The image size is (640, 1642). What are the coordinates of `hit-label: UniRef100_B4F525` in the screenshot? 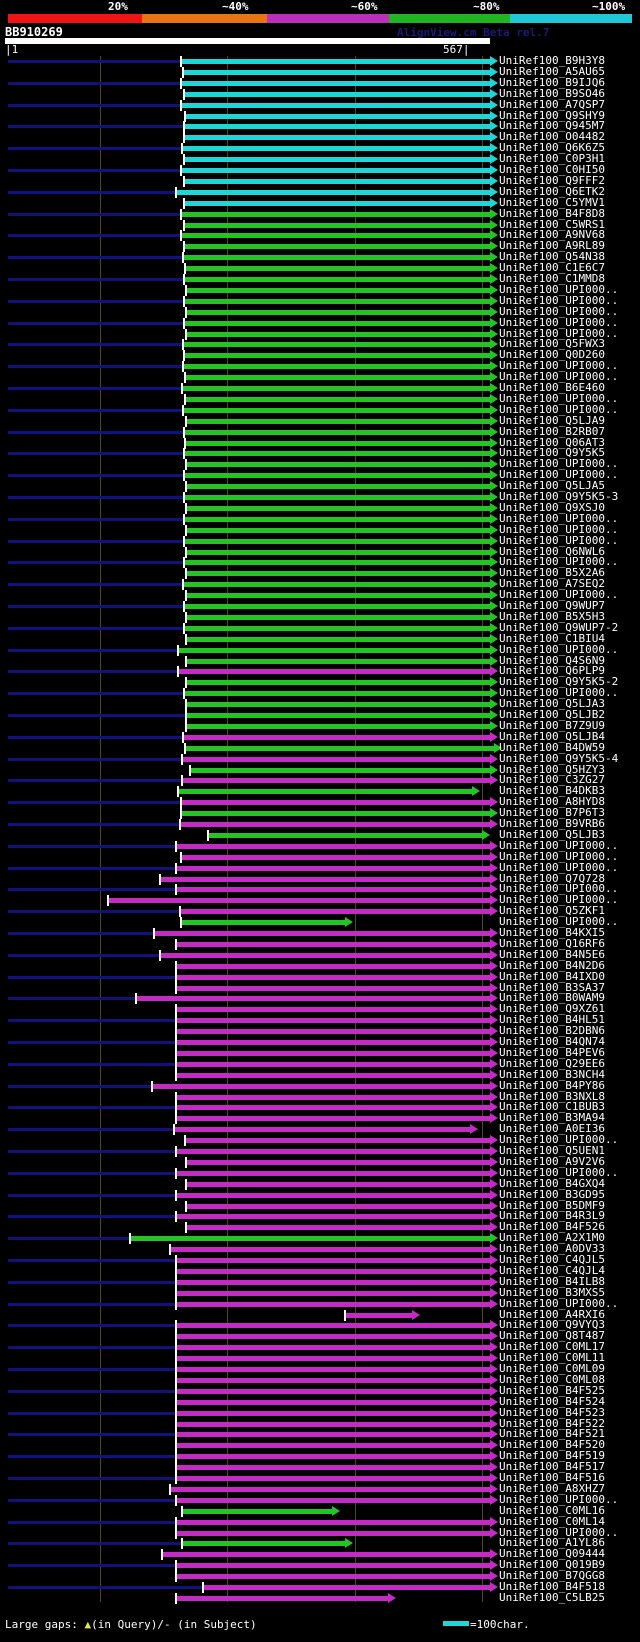 It's located at (552, 1390).